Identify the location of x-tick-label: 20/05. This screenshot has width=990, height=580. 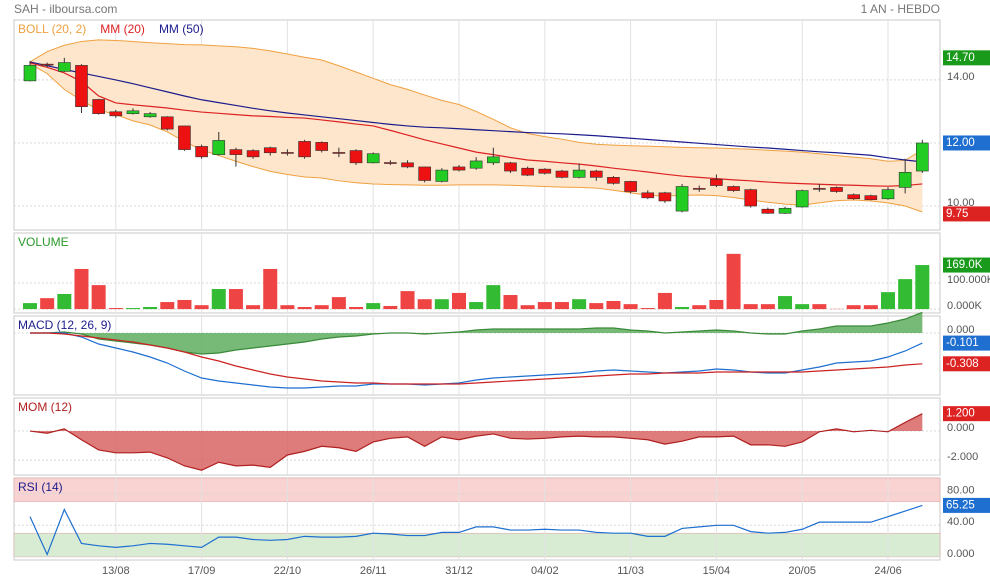
(802, 571).